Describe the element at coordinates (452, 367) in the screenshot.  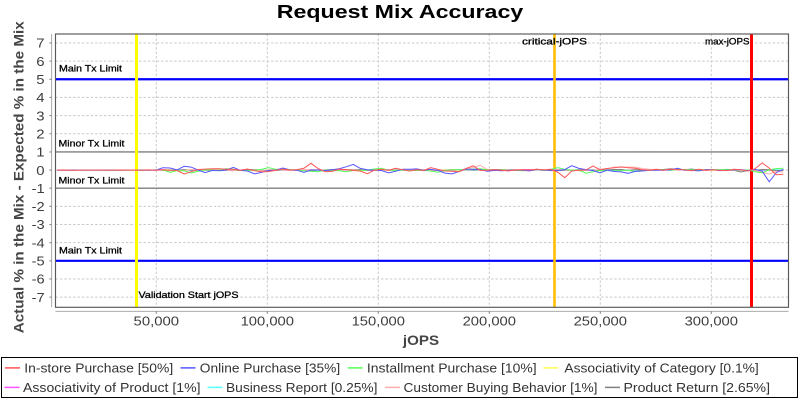
I see `svg-text: Installment Purchase [10%]` at that location.